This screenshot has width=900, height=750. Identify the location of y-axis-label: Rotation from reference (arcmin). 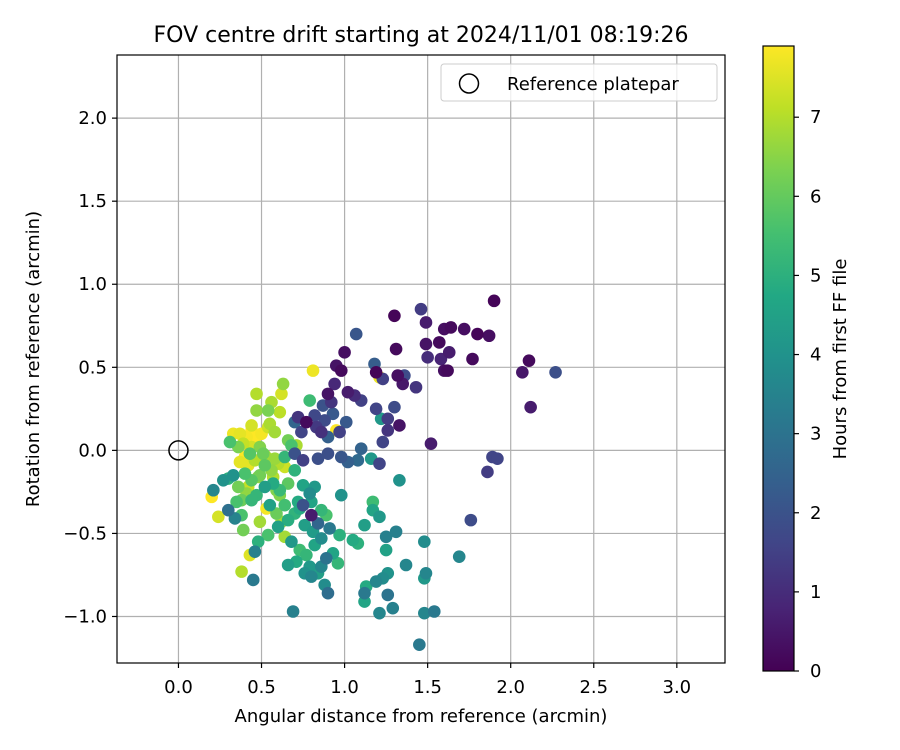
(33, 359).